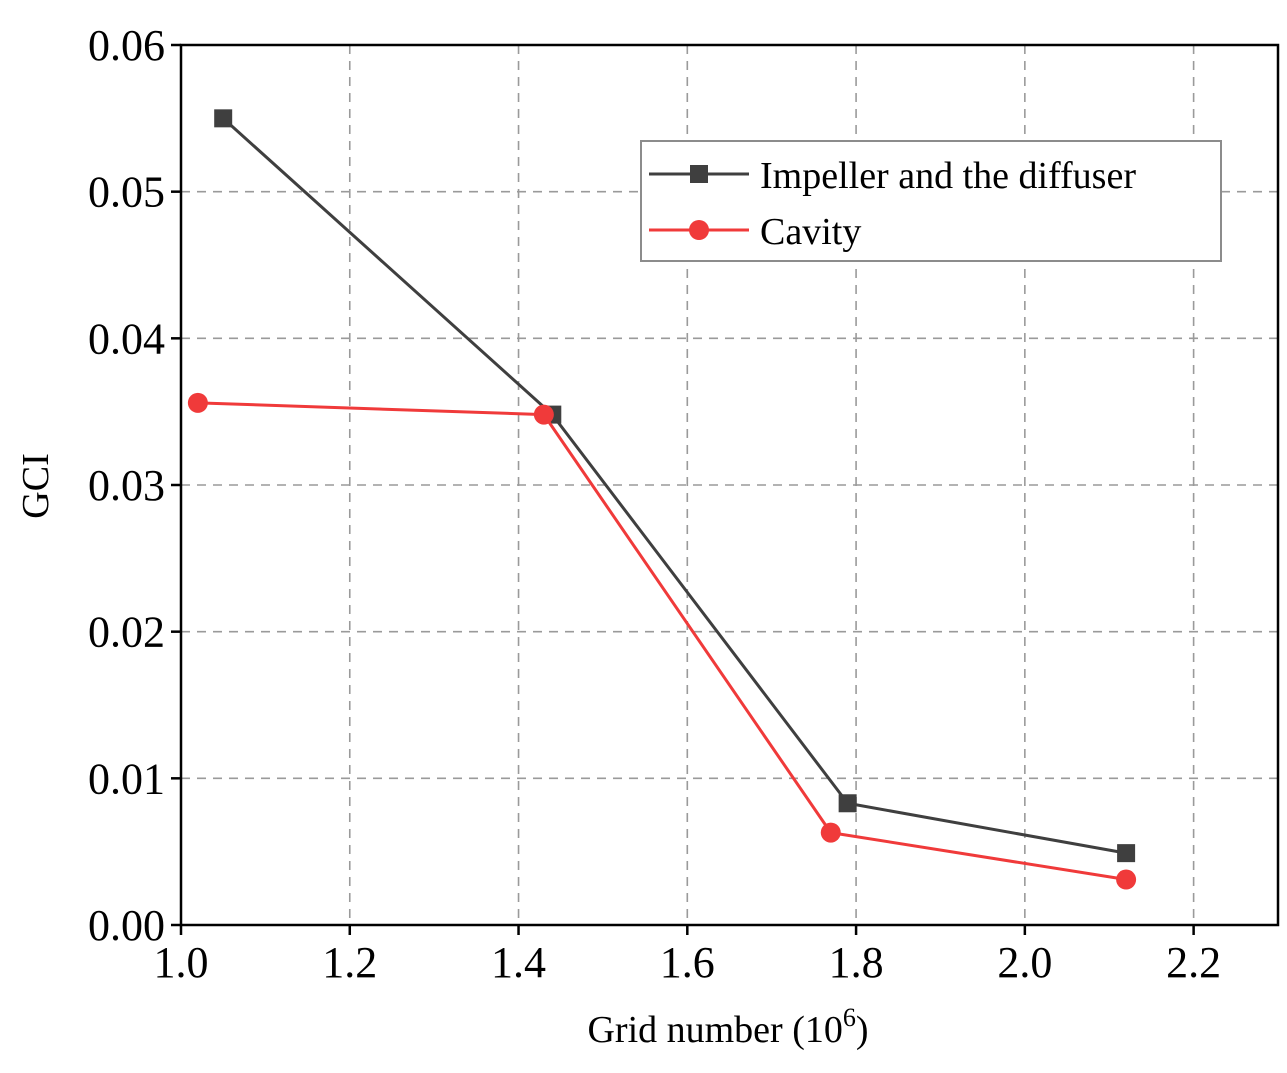  Describe the element at coordinates (714, 1030) in the screenshot. I see `x-axis-title-text: Grid number (10` at that location.